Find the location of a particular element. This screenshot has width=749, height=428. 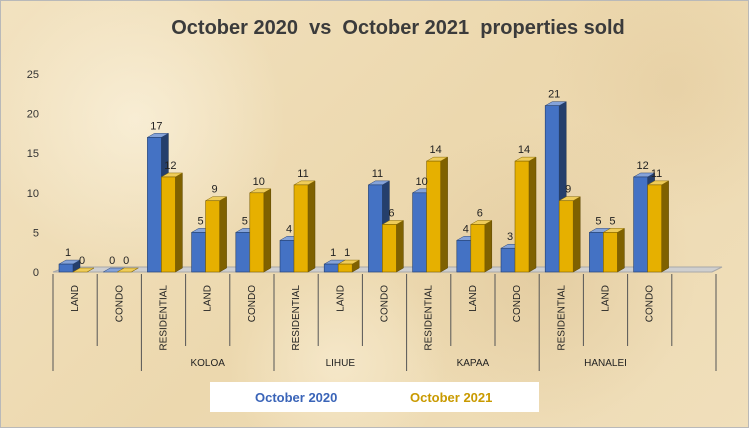

y-tick-label: 15 is located at coordinates (33, 154).